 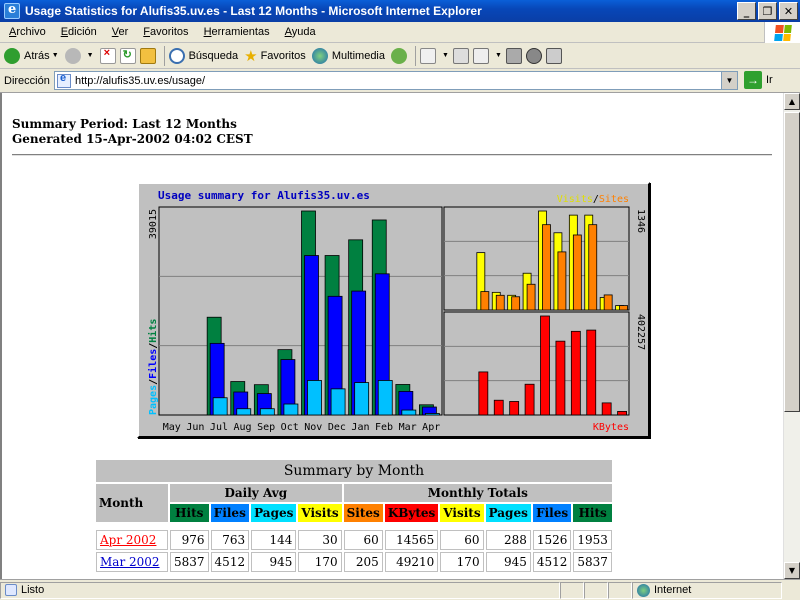 What do you see at coordinates (782, 32) in the screenshot?
I see `windows-logo-icon` at bounding box center [782, 32].